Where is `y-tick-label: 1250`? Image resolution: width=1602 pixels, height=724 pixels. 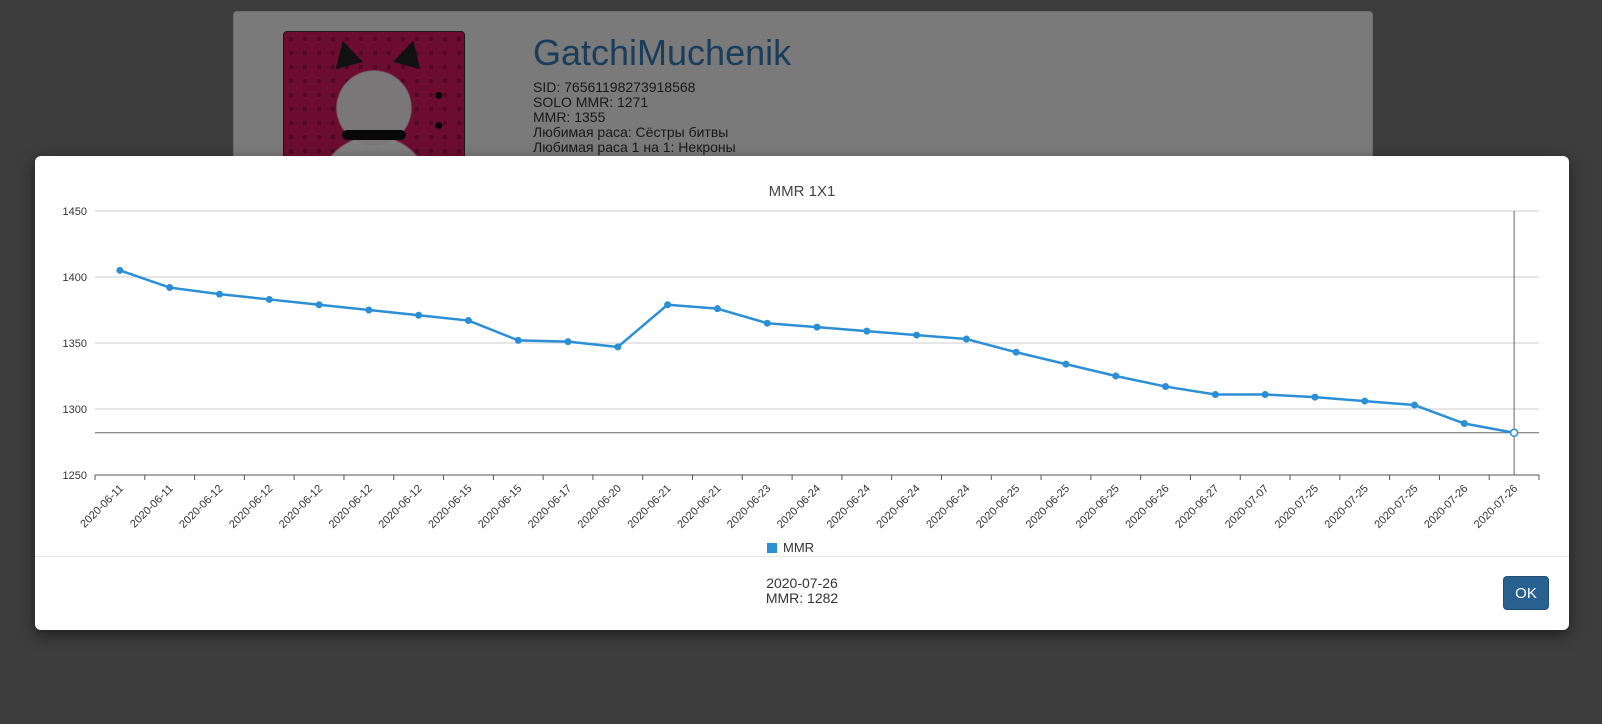
y-tick-label: 1250 is located at coordinates (75, 476).